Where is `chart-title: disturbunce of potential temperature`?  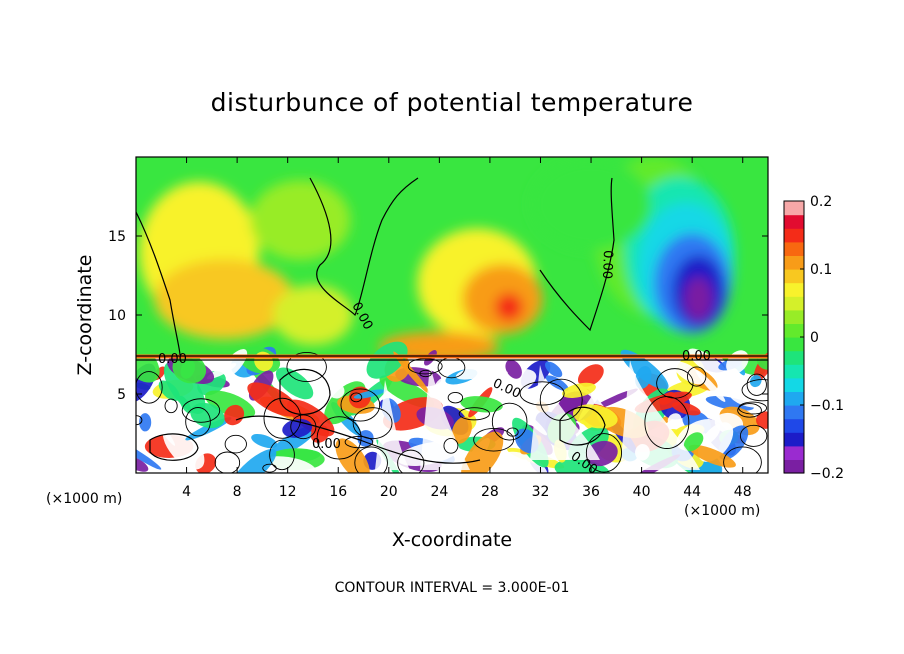 chart-title: disturbunce of potential temperature is located at coordinates (452, 102).